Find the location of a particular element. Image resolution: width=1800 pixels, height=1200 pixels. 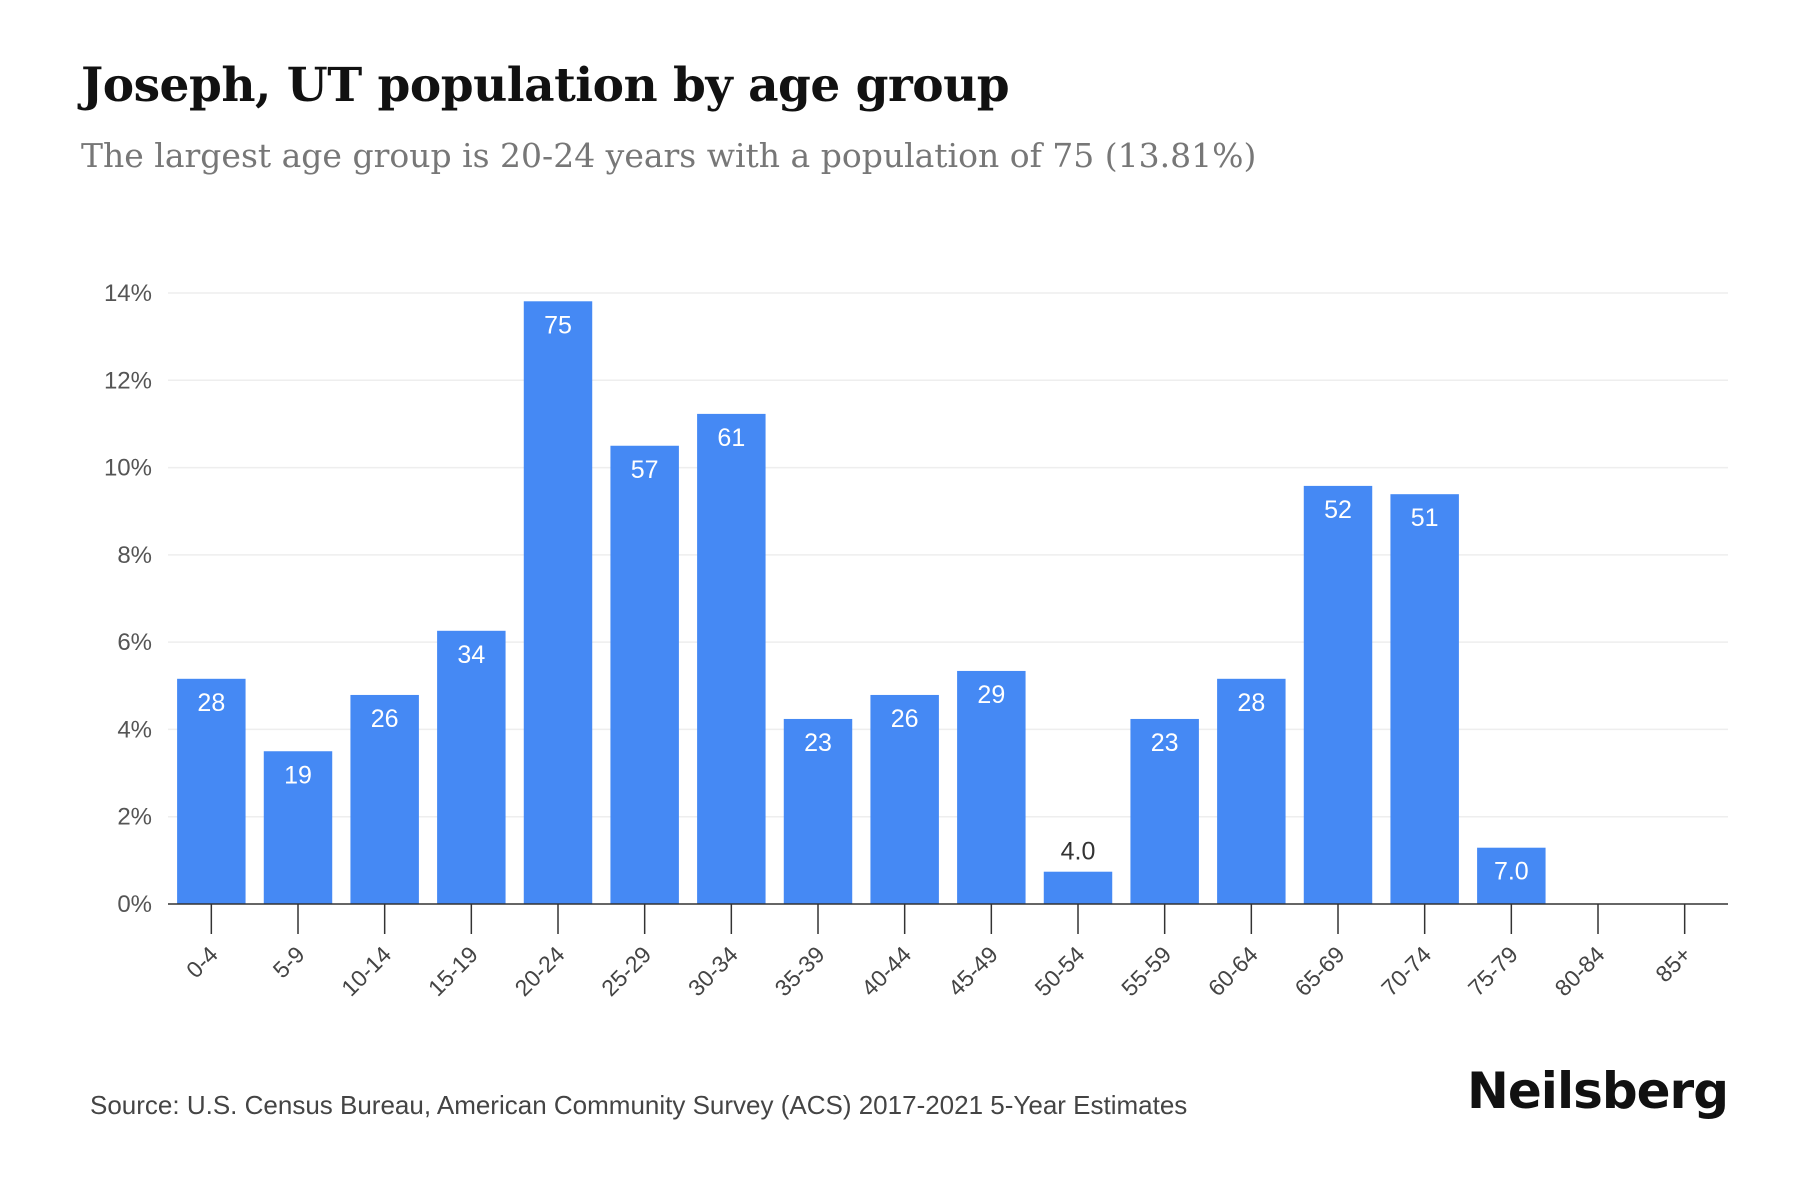

x-tick-label: 45-49 is located at coordinates (973, 971).